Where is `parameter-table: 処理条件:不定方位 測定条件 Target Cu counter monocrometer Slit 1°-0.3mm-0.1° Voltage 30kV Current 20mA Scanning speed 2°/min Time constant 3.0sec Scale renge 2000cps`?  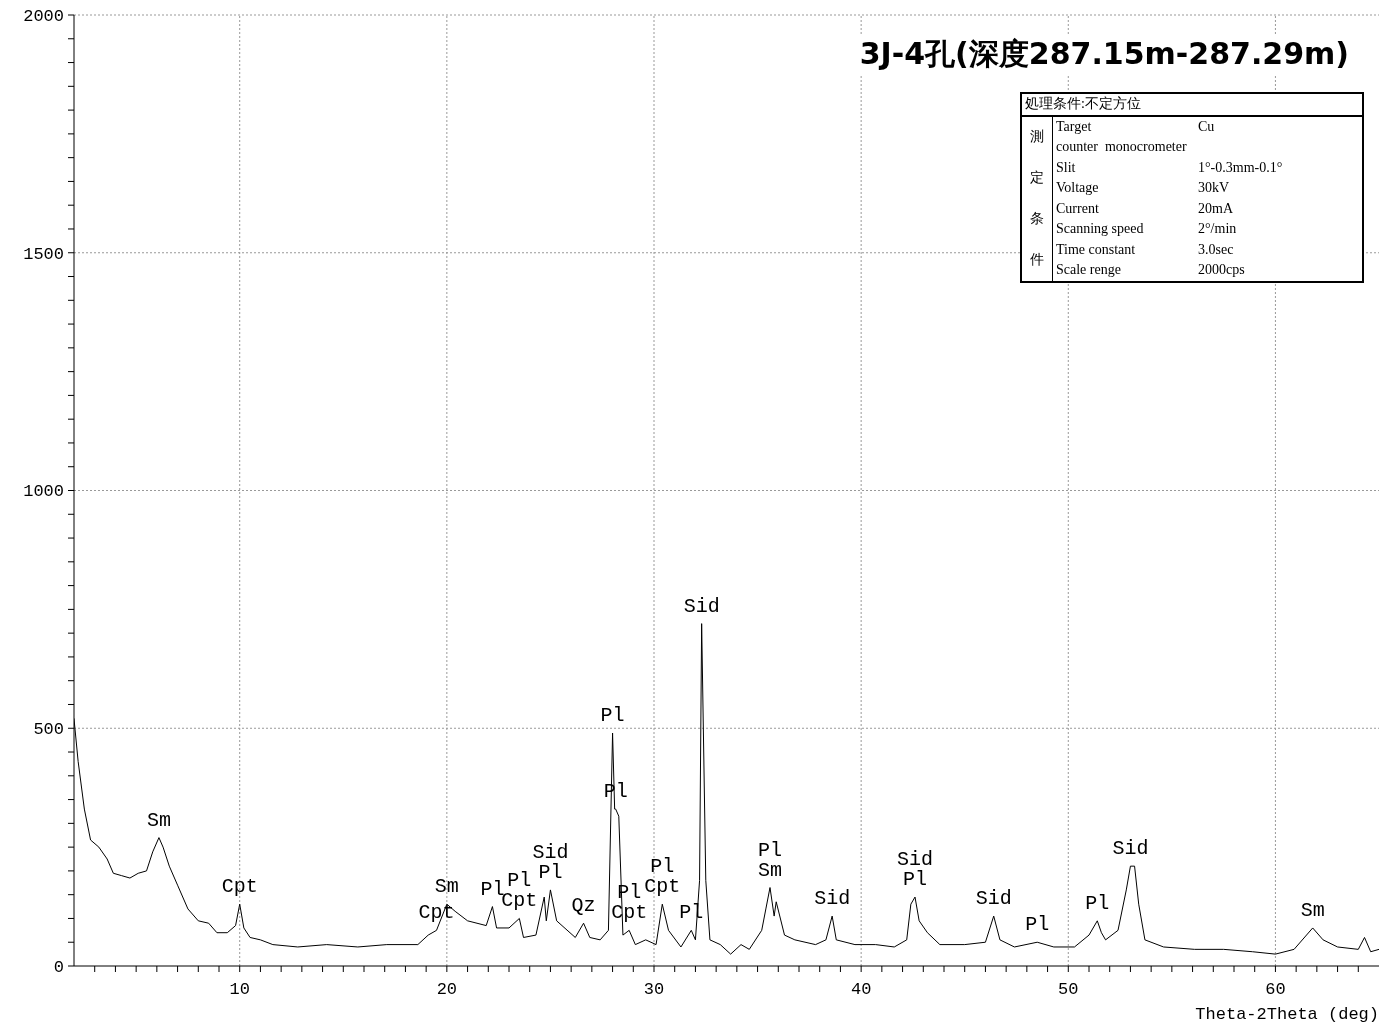 parameter-table: 処理条件:不定方位 測定条件 Target Cu counter monocrometer Slit 1°-0.3mm-0.1° Voltage 30kV Current 20mA Scanning speed 2°/min Time constant 3.0sec Scale renge 2000cps is located at coordinates (1192, 187).